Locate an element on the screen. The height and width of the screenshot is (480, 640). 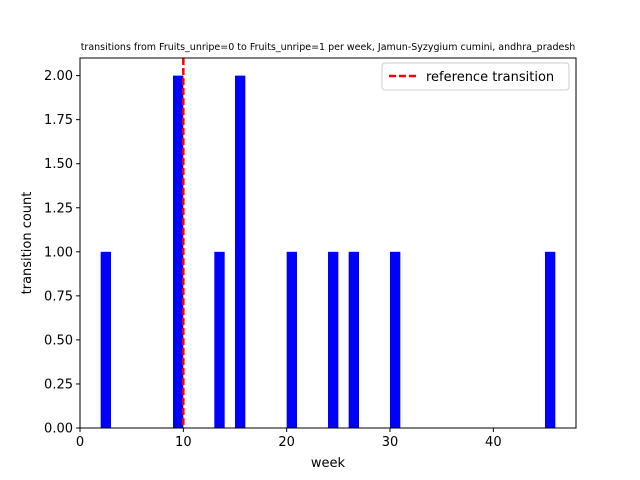
x-tick-label: 20 is located at coordinates (286, 442).